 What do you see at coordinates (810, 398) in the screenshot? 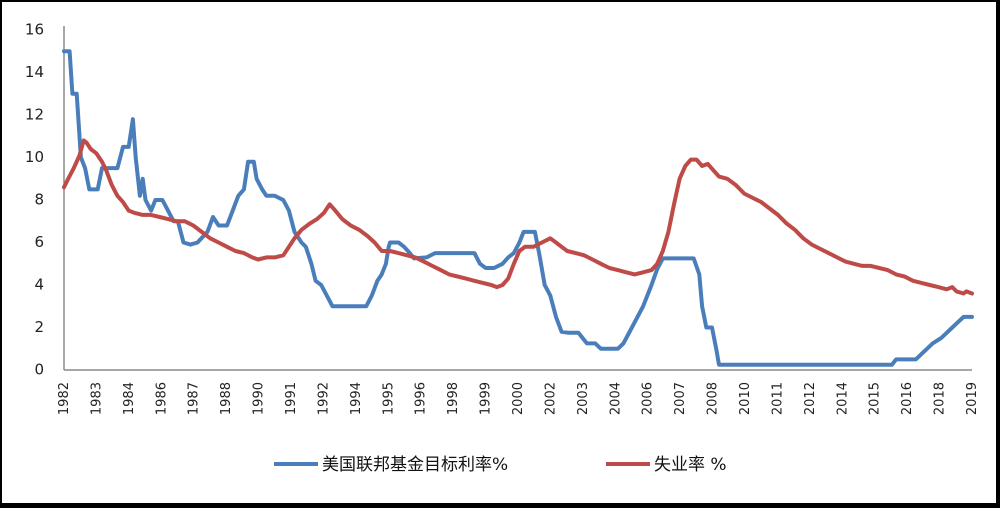
I see `x-tick-label: 2012` at bounding box center [810, 398].